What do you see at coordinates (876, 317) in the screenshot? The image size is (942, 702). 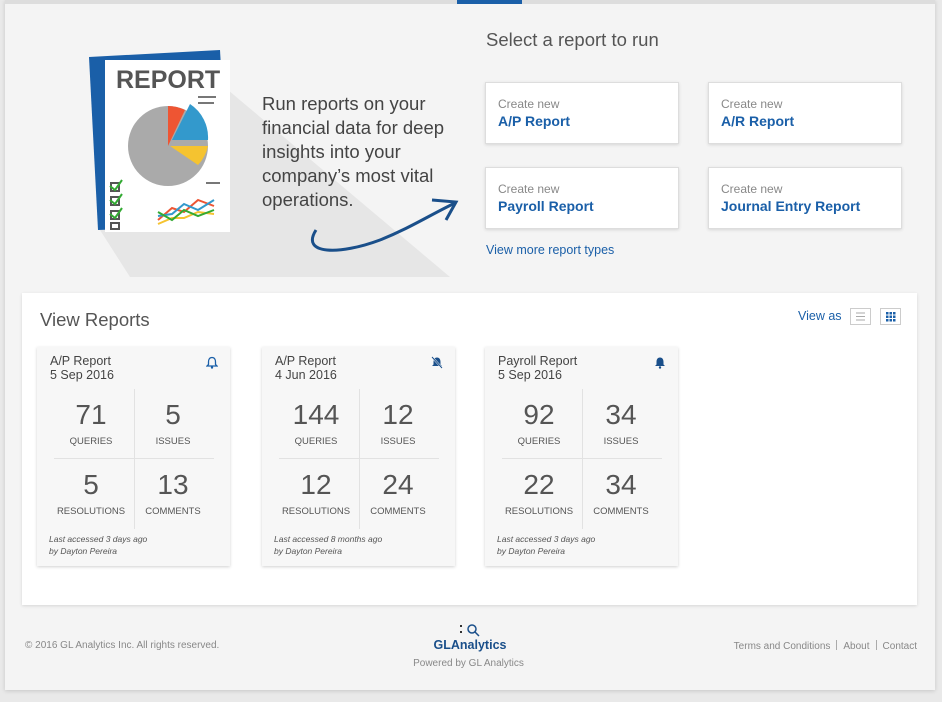 I see `view-toggle` at bounding box center [876, 317].